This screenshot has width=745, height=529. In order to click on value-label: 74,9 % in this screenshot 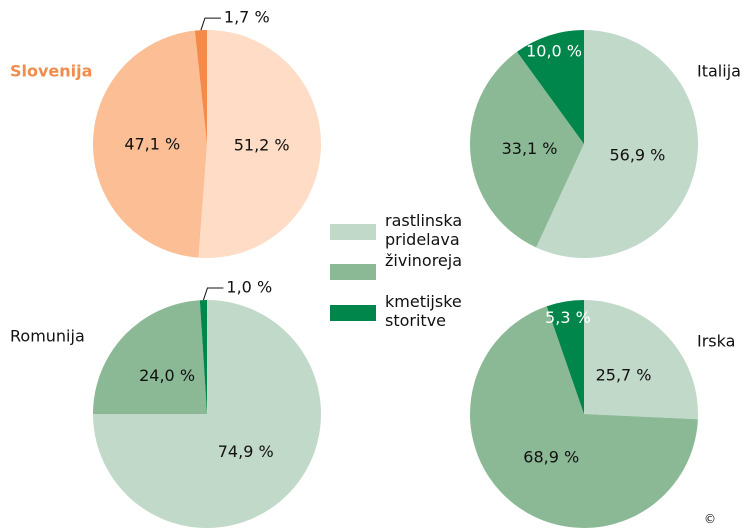, I will do `click(246, 451)`.